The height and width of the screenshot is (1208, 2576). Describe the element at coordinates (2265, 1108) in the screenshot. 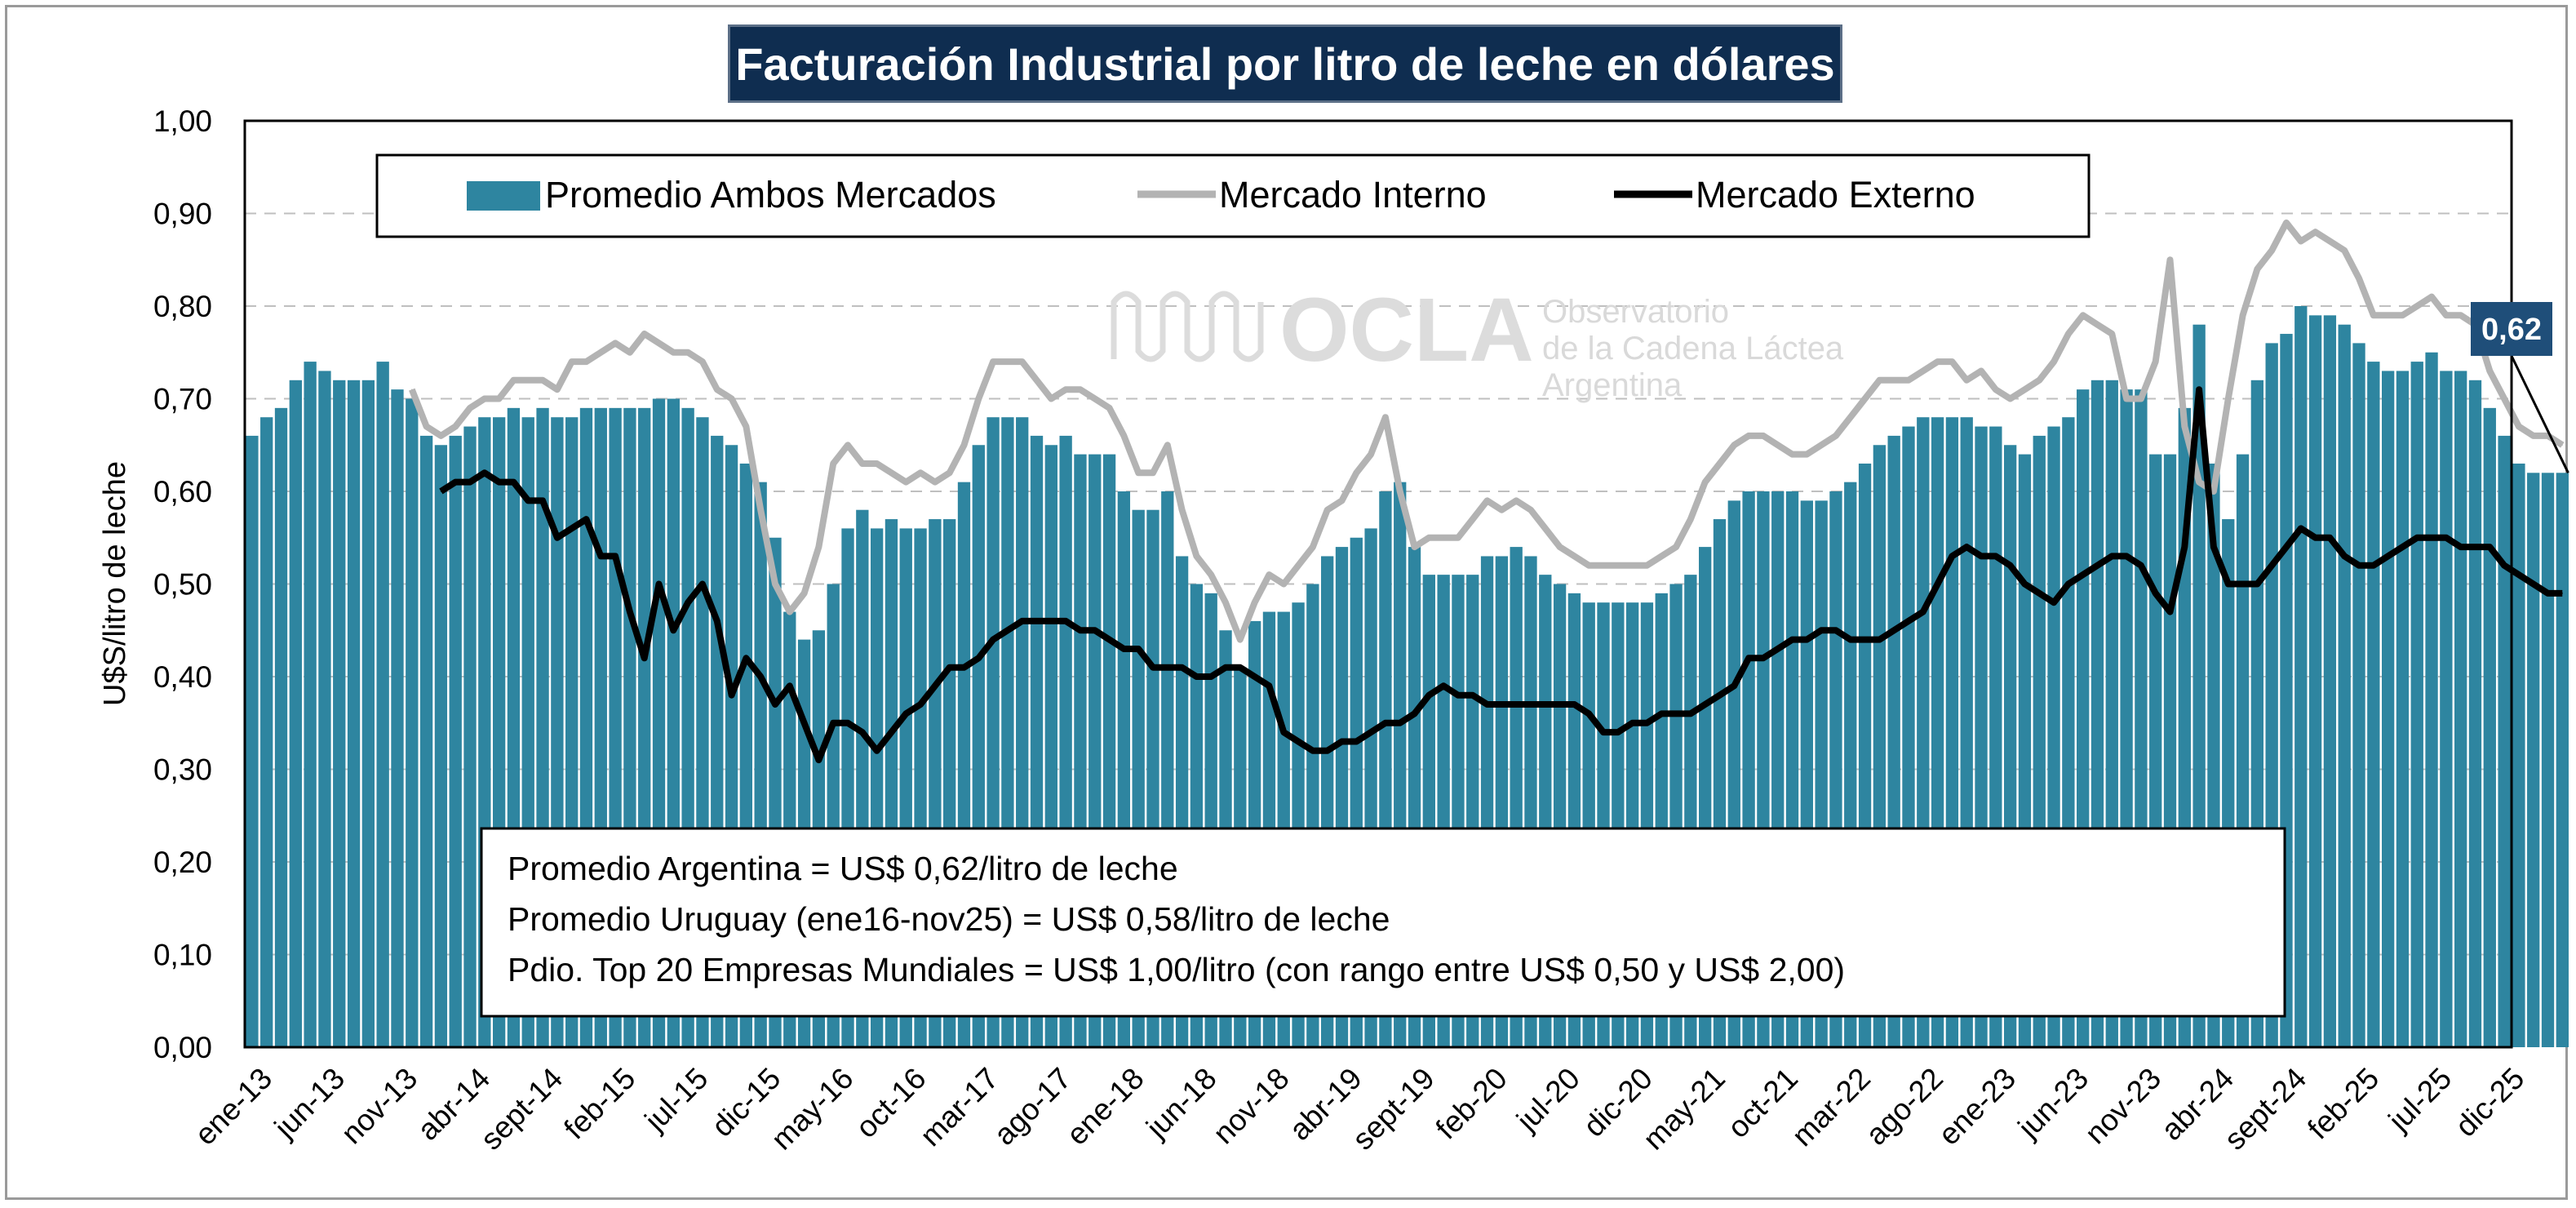

I see `x-tick-label: sept-24` at that location.